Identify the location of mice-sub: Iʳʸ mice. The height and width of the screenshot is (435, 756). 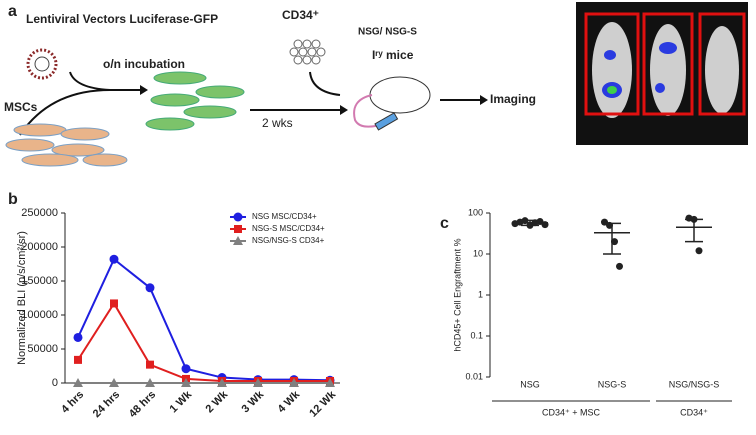
(393, 55).